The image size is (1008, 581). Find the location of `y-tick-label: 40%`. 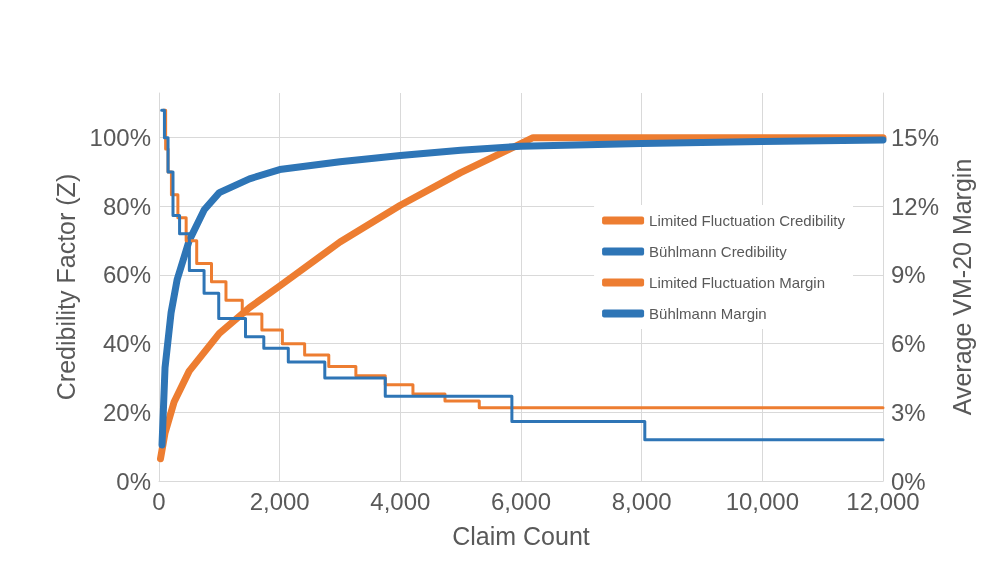

y-tick-label: 40% is located at coordinates (126, 344).